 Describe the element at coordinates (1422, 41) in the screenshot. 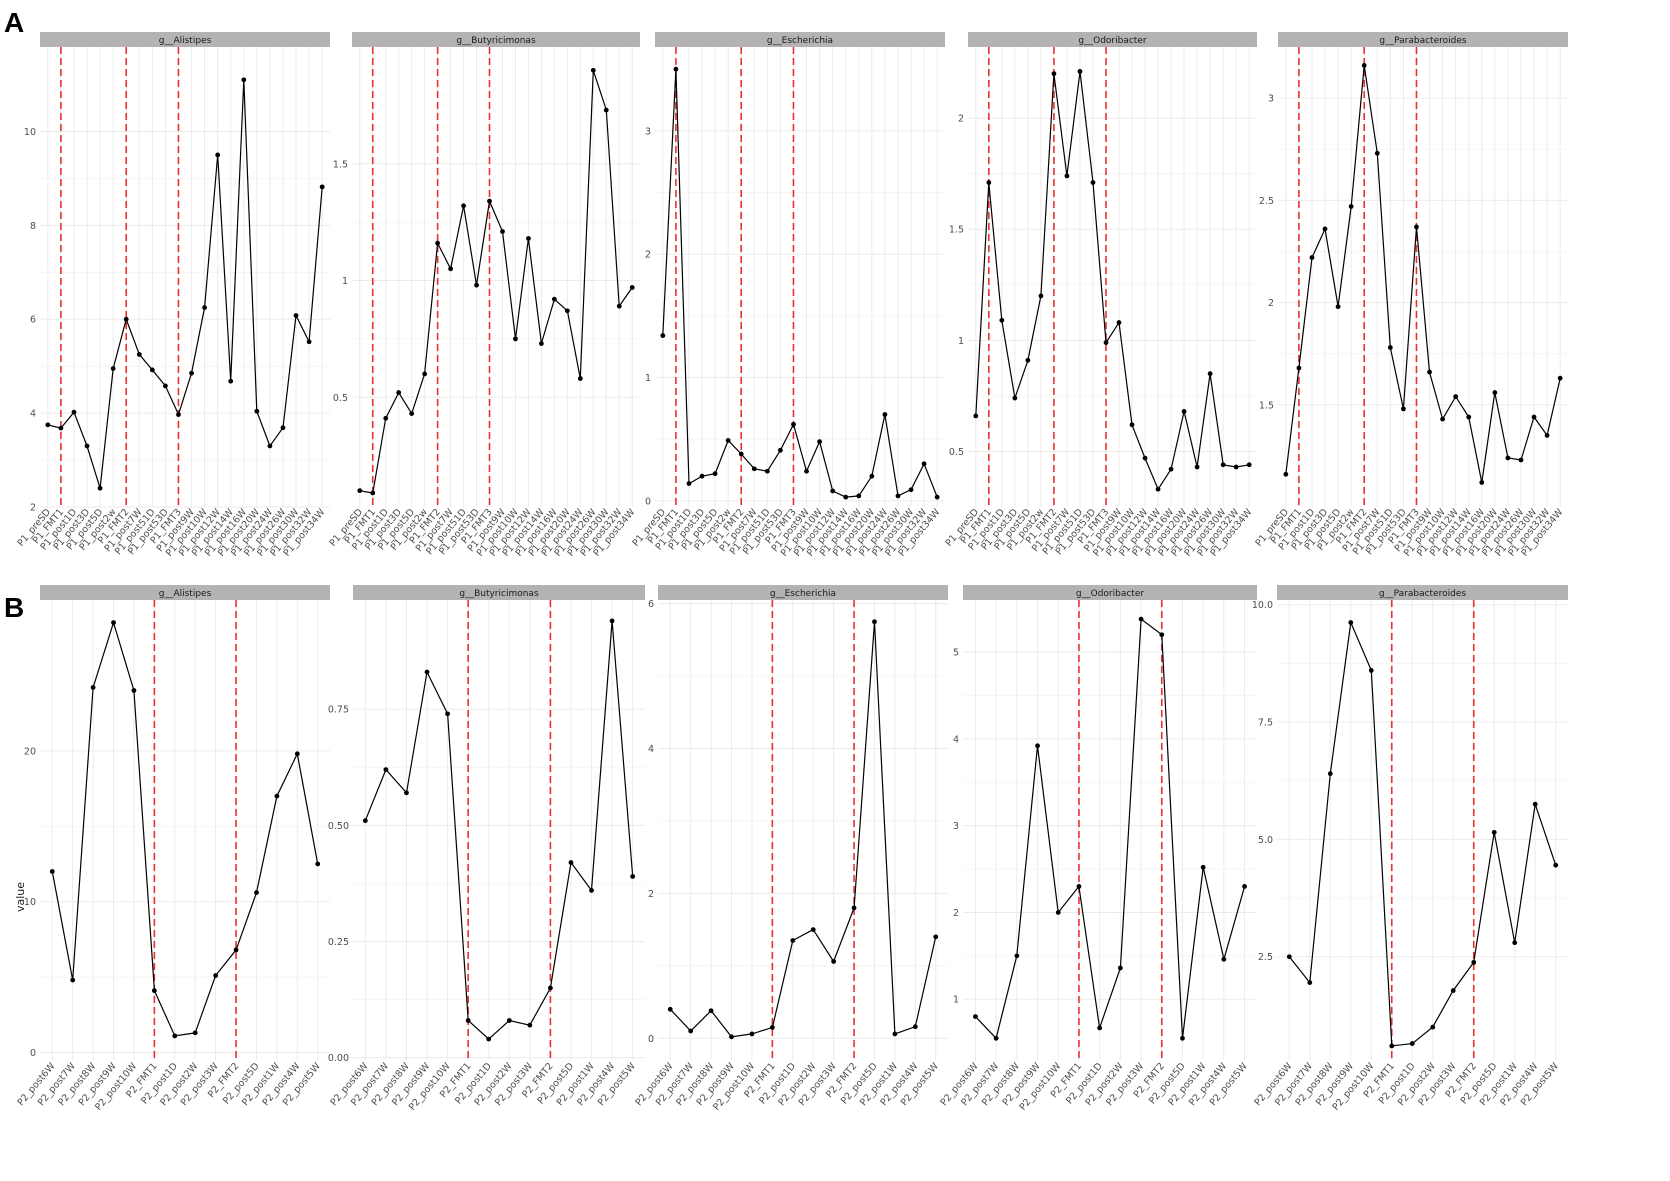

I see `facet-strip-title: g__Parabacteroides` at that location.